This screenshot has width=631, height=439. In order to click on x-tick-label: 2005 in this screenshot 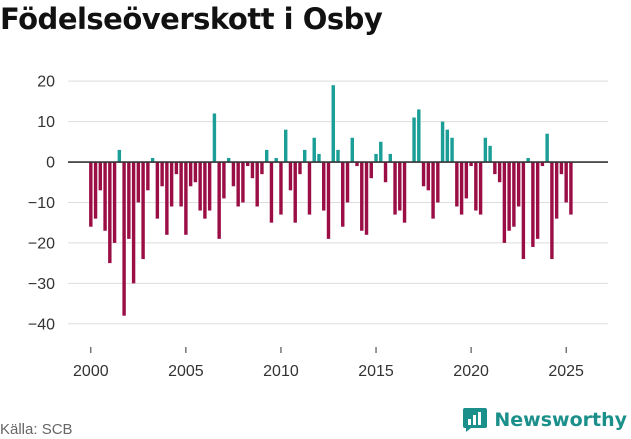, I will do `click(186, 371)`.